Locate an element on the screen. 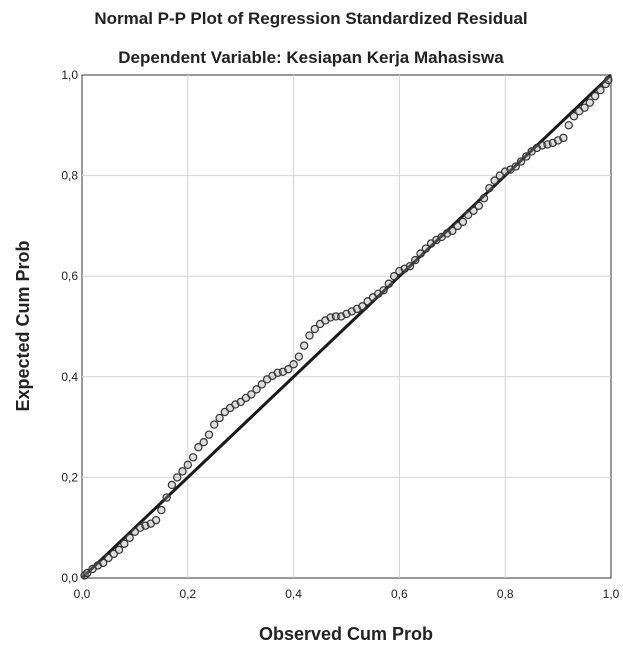 This screenshot has height=650, width=623. x-tick-label-1: 0,2 is located at coordinates (187, 594).